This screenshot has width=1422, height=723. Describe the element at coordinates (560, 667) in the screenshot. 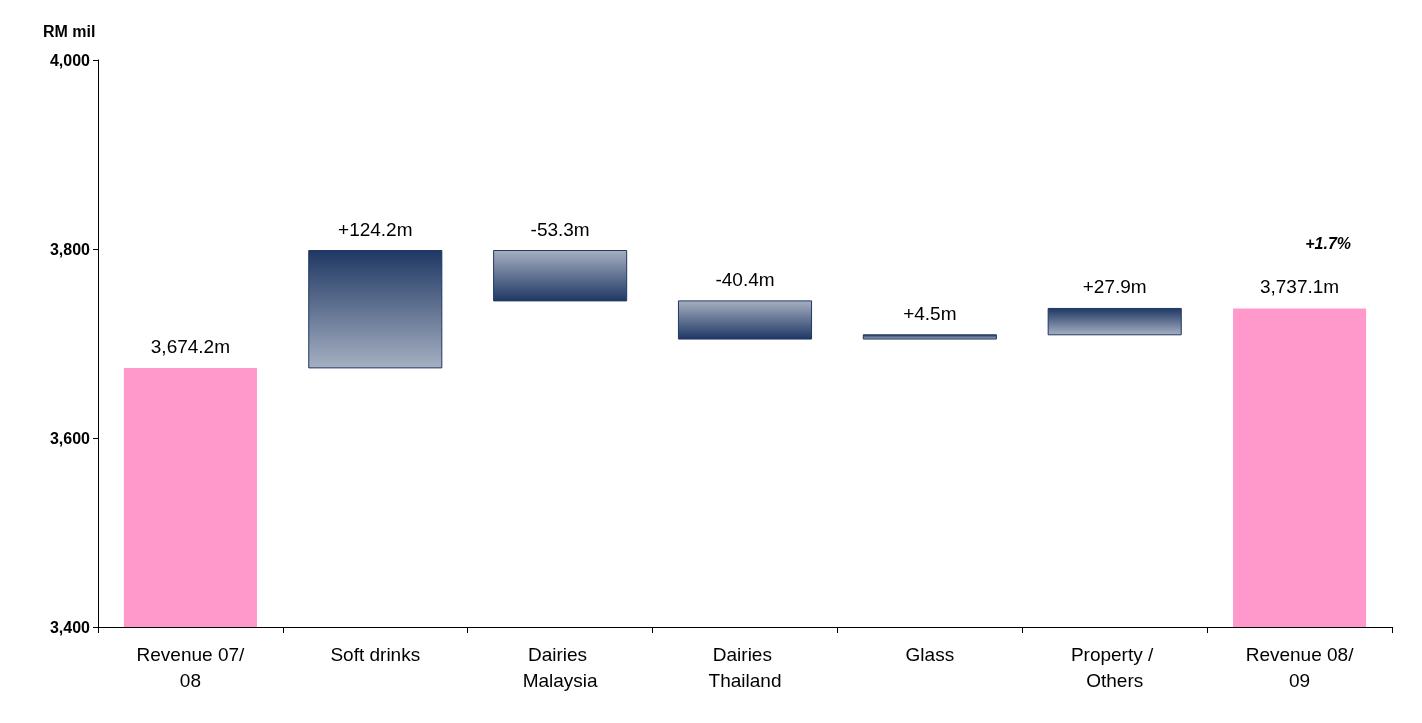

I see `x-tick-label: Dairies Malaysia` at that location.